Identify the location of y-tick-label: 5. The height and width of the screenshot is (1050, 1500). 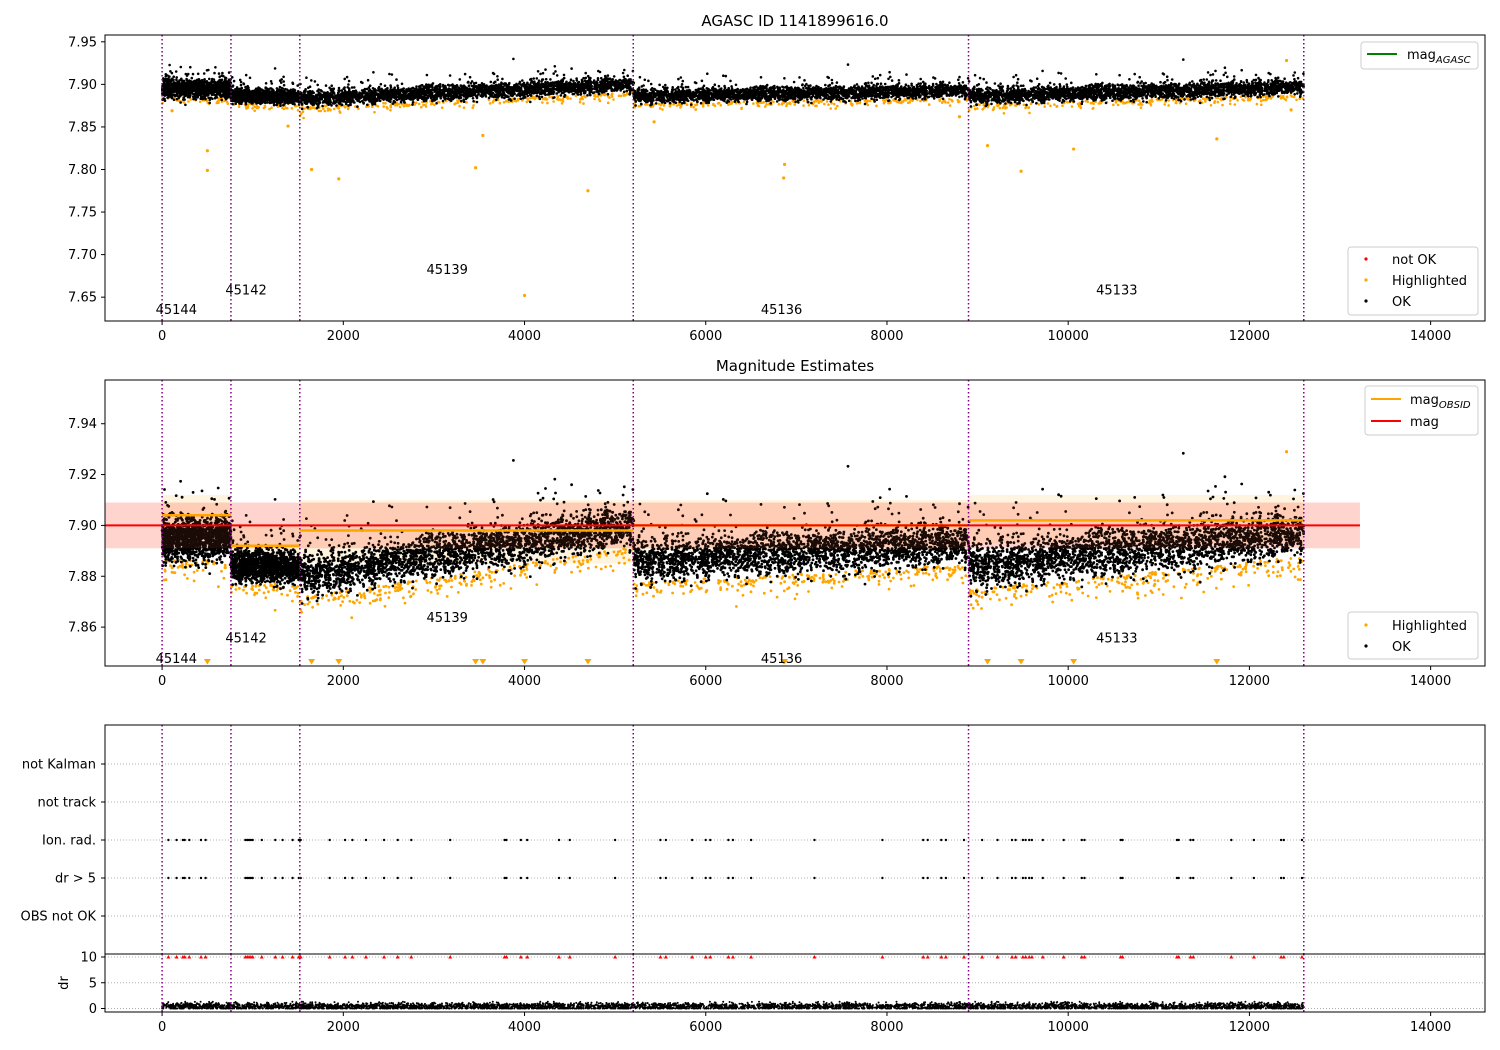
(93, 983).